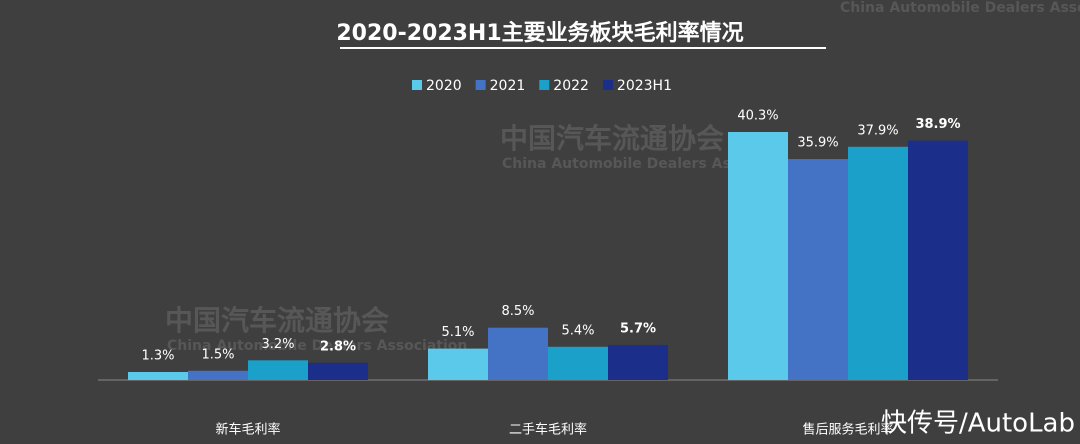 The height and width of the screenshot is (444, 1080). I want to click on legend-label: 2023H1, so click(644, 86).